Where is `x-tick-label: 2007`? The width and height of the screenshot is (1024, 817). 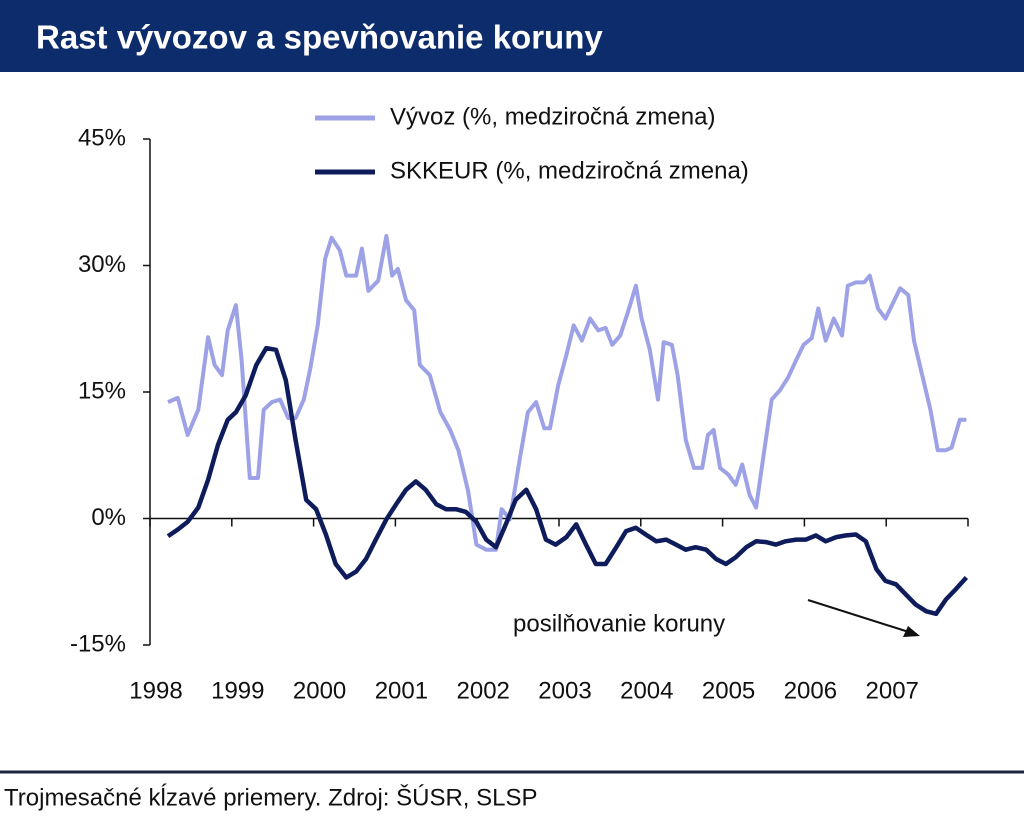
x-tick-label: 2007 is located at coordinates (892, 690).